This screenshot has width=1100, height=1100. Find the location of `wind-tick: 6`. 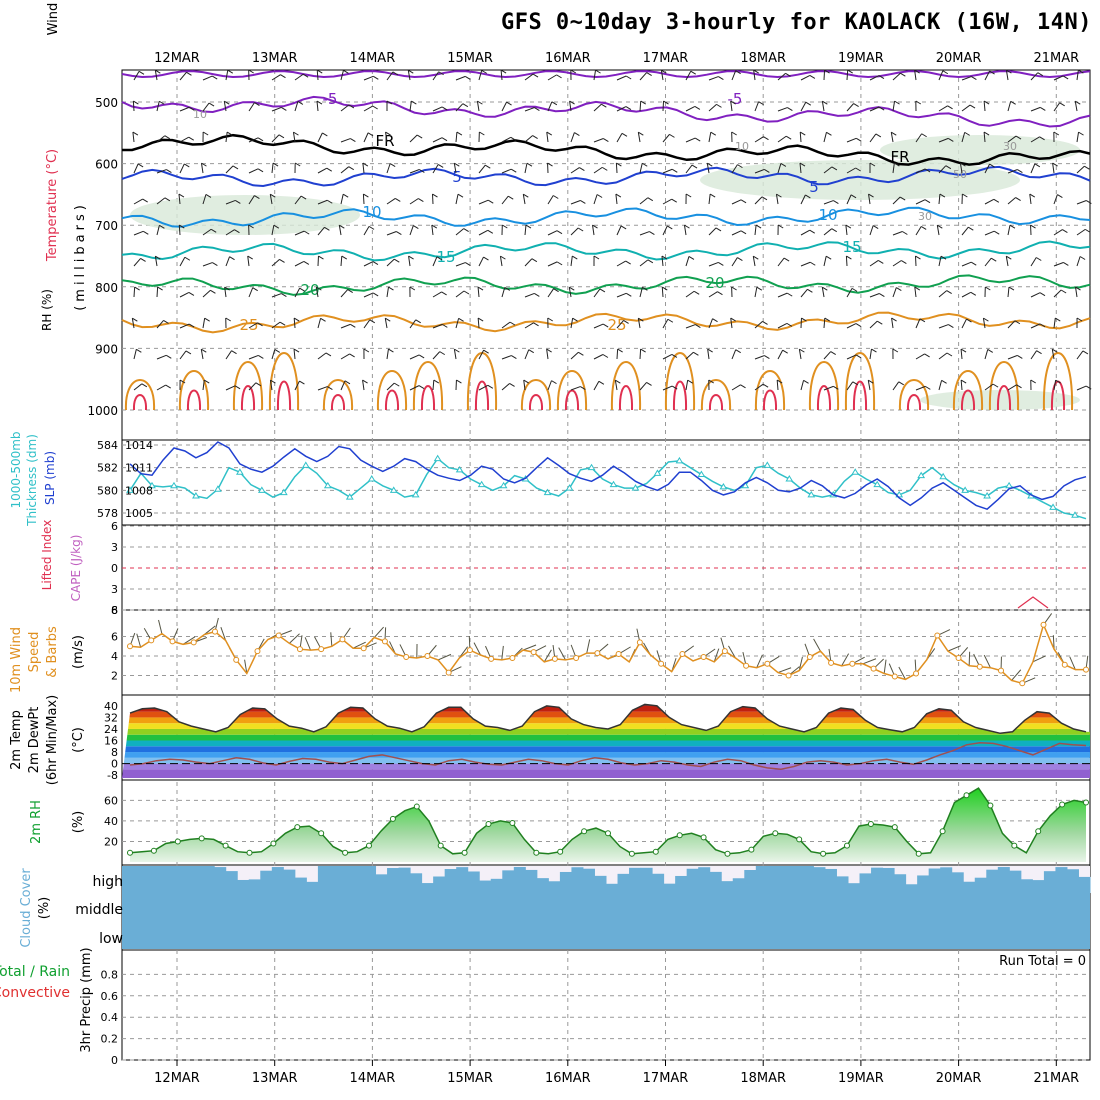

wind-tick: 6 is located at coordinates (114, 637).